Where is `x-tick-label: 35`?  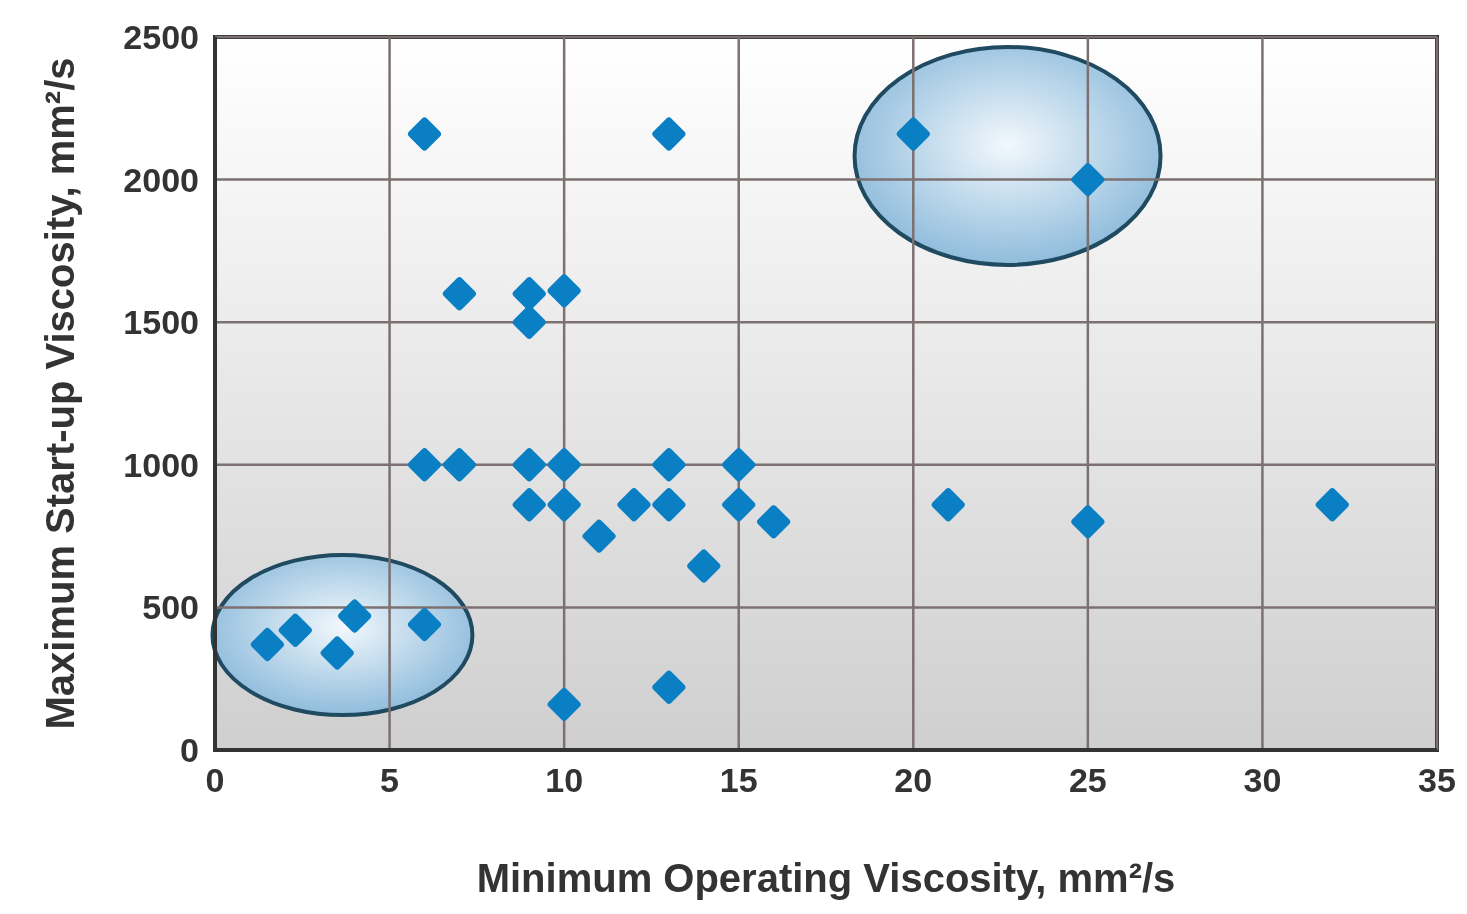
x-tick-label: 35 is located at coordinates (1437, 780).